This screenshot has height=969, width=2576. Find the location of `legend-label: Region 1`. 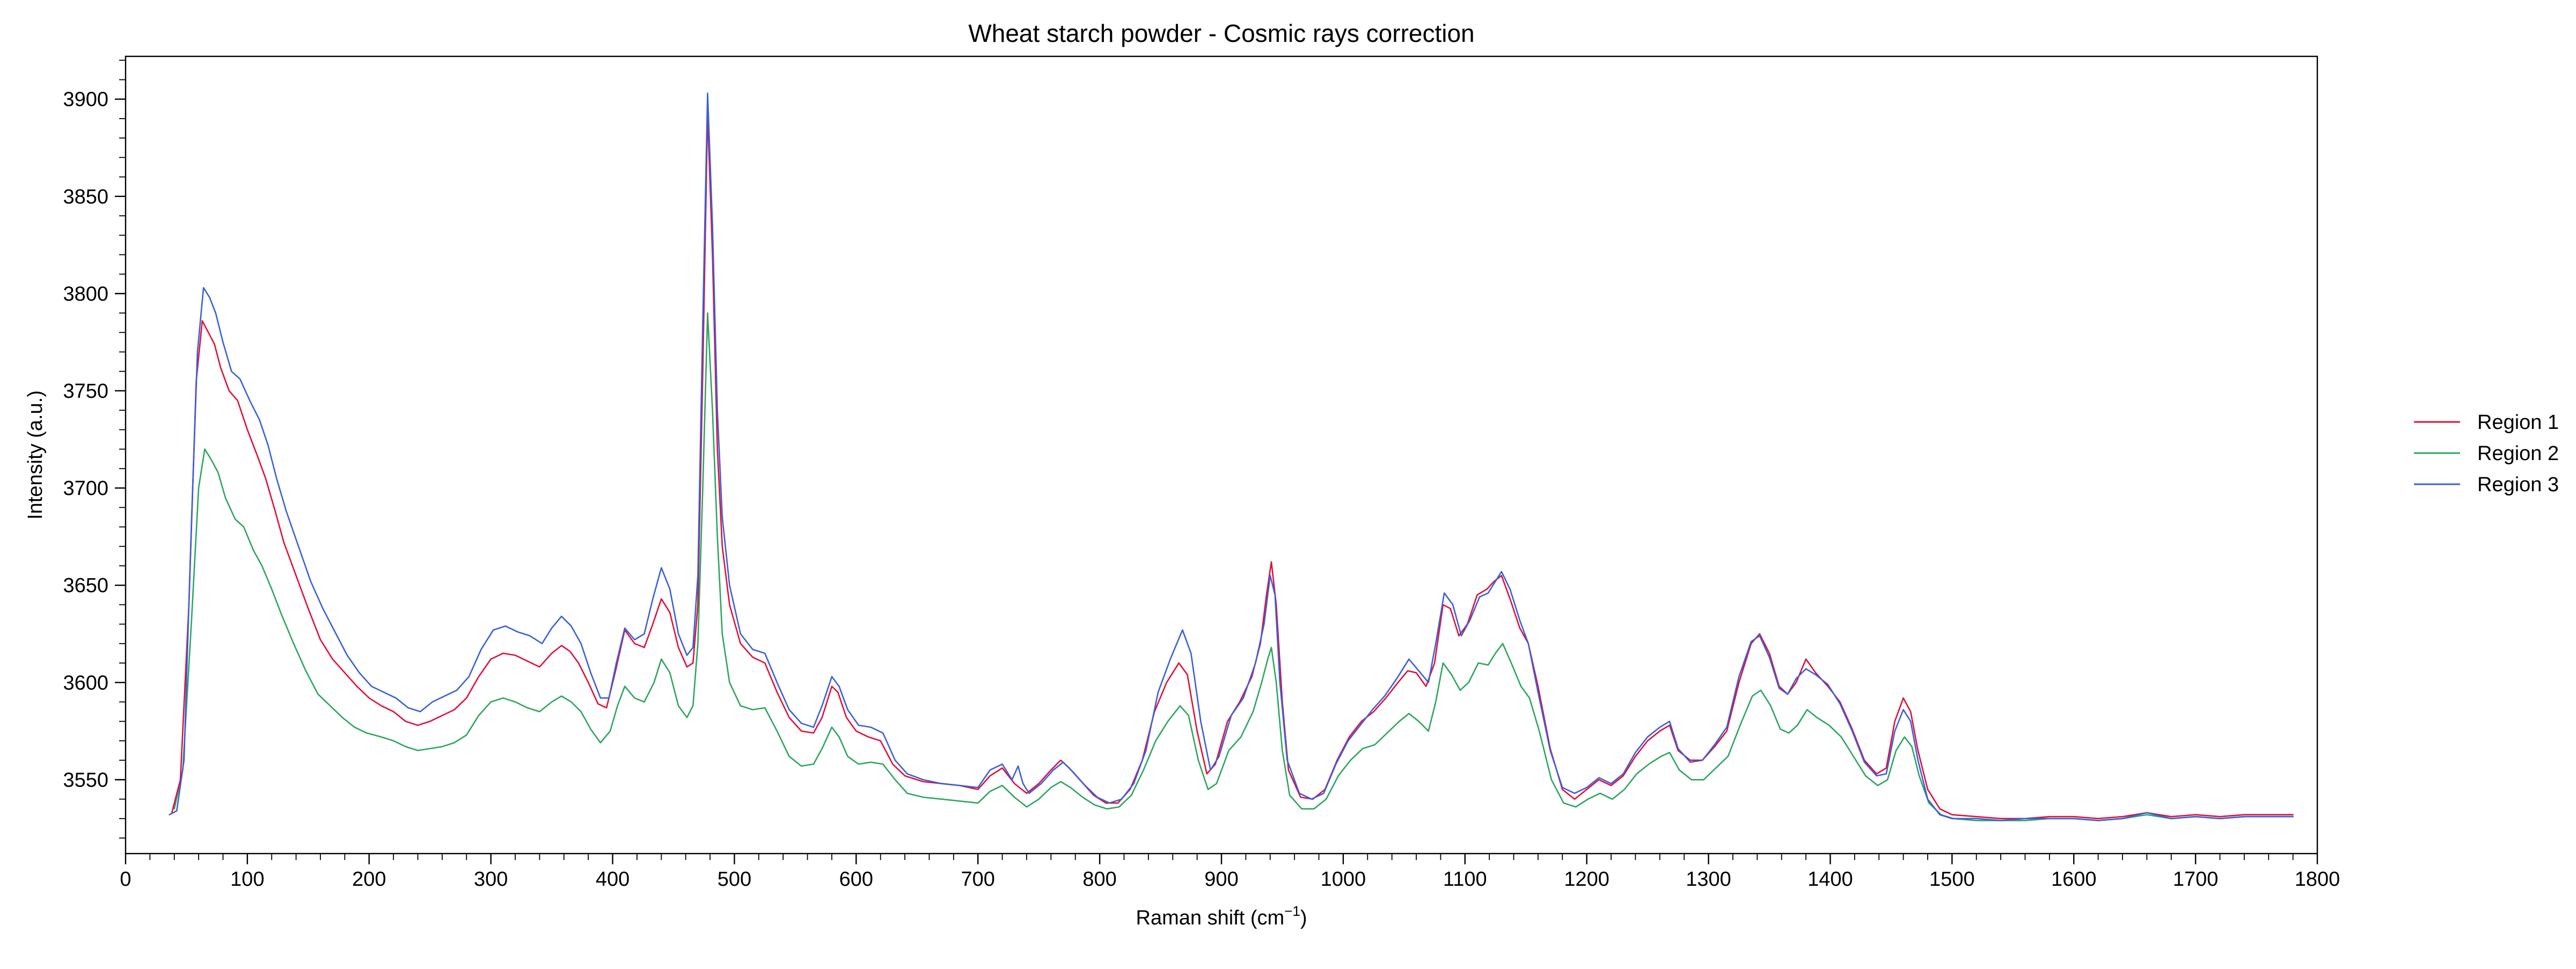

legend-label: Region 1 is located at coordinates (2518, 422).